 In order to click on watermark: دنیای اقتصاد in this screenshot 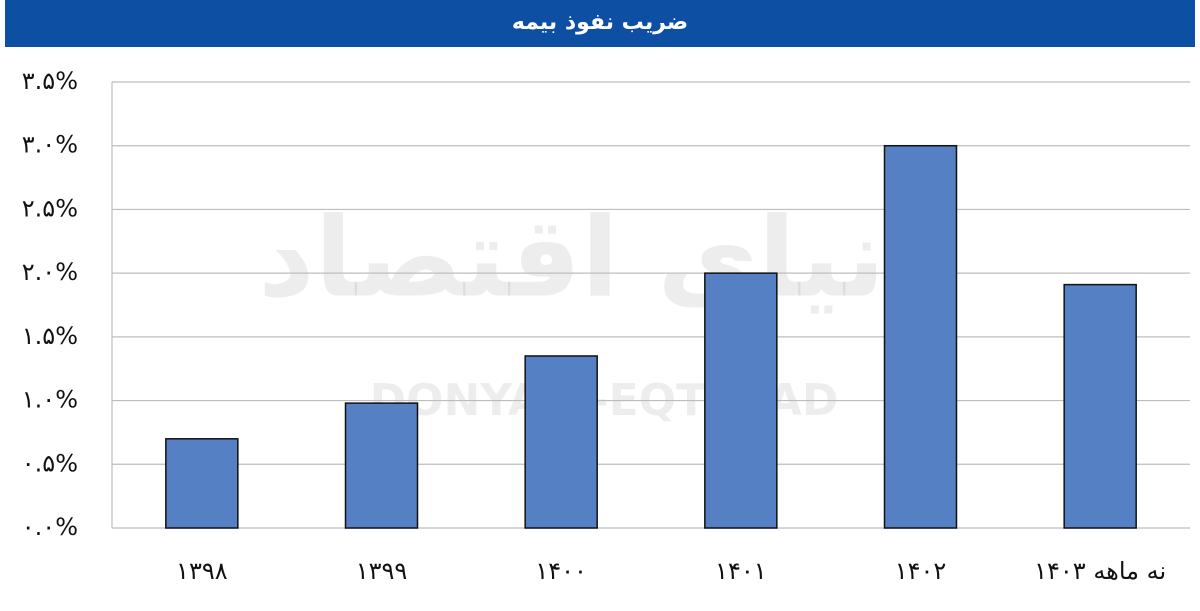, I will do `click(600, 257)`.